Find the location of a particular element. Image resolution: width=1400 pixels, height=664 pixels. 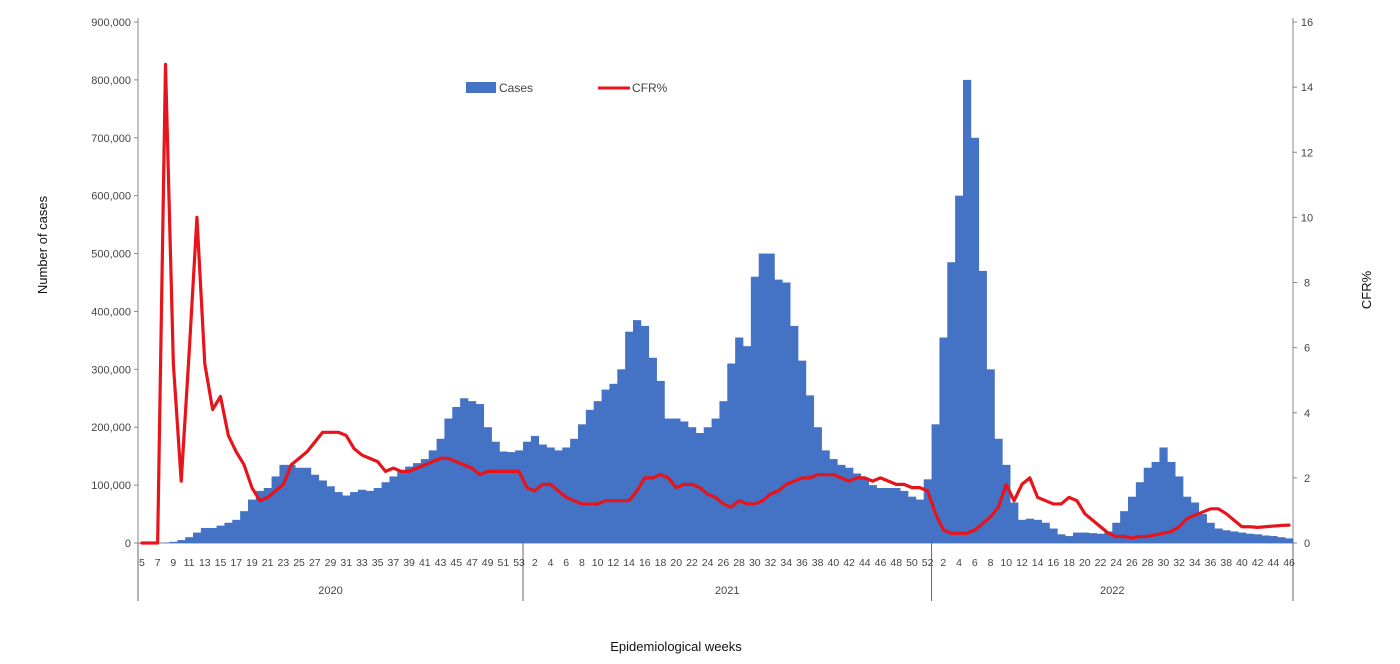

x-week-tick-label: 16 is located at coordinates (645, 563).